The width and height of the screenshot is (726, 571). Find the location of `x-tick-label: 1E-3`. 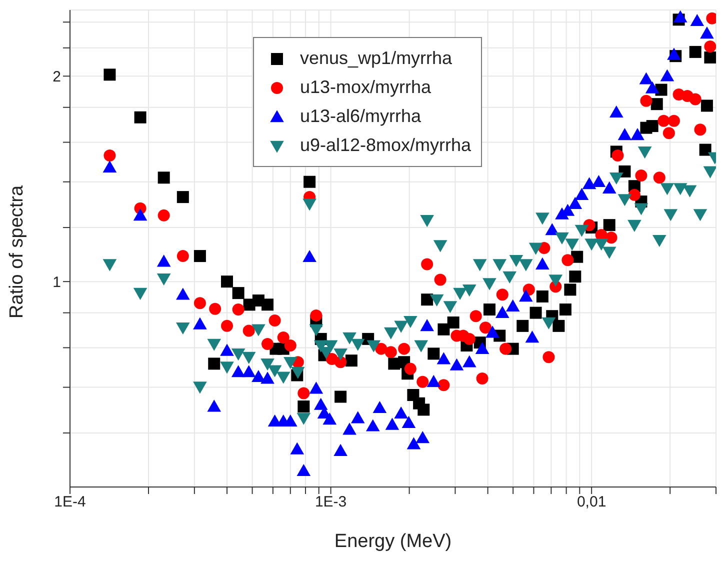

x-tick-label: 1E-3 is located at coordinates (330, 502).